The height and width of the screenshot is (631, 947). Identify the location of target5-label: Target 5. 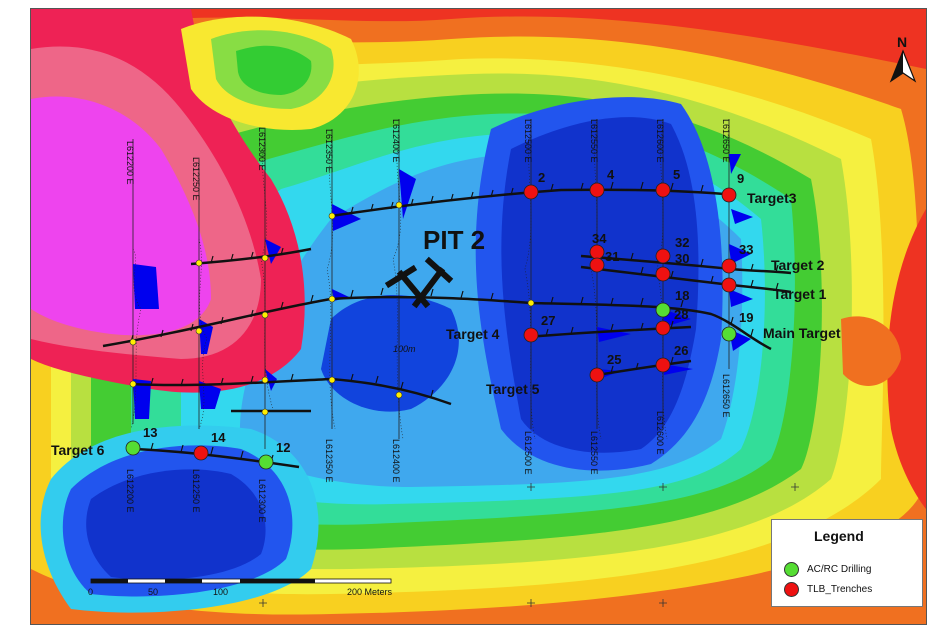
(513, 389).